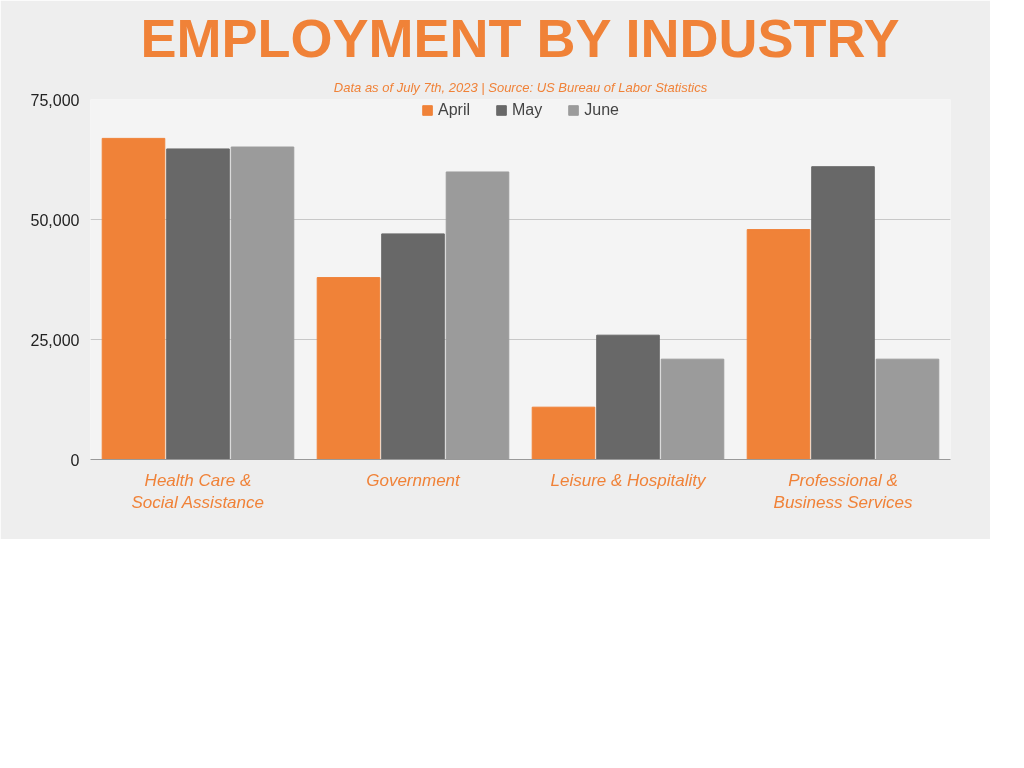 This screenshot has height=768, width=1024. Describe the element at coordinates (197, 491) in the screenshot. I see `x-tick-label: Health Care & Social Assistance` at that location.